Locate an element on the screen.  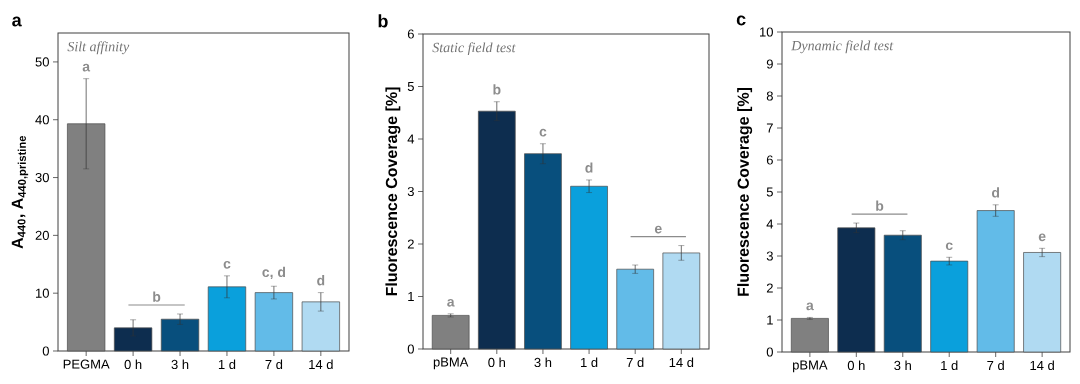
y-tick-label: 20 is located at coordinates (42, 235).